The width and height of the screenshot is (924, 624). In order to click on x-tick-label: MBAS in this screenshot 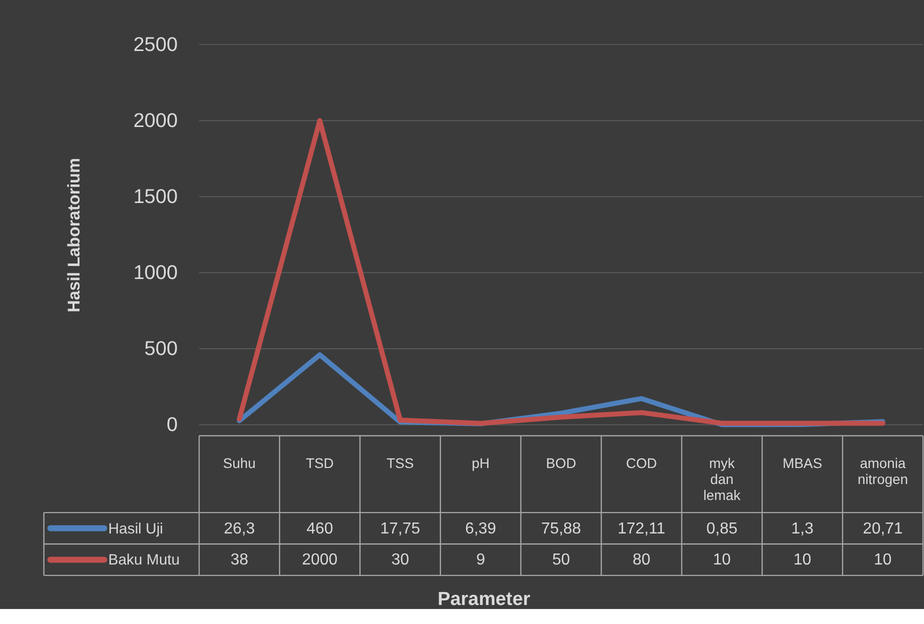, I will do `click(802, 463)`.